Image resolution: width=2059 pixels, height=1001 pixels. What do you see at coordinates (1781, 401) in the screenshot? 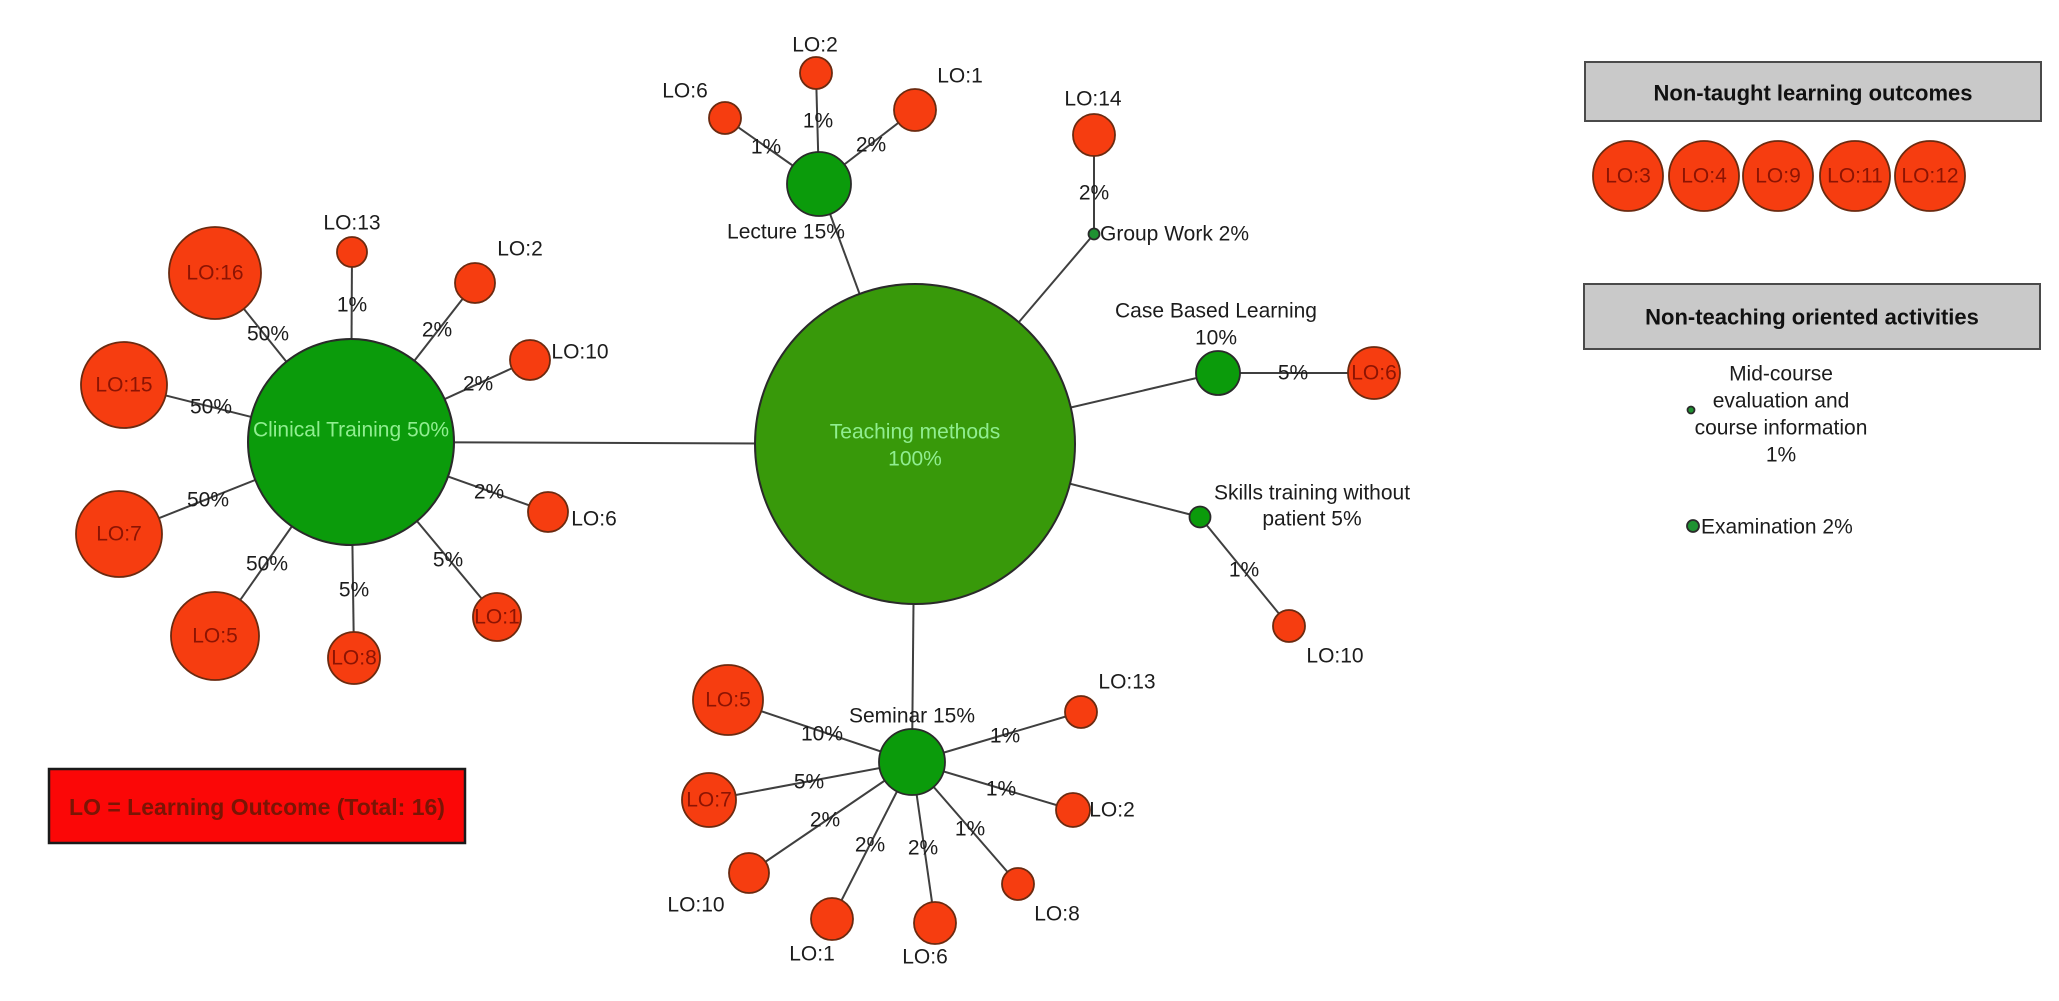
I see `svg-text: evaluation and` at bounding box center [1781, 401].